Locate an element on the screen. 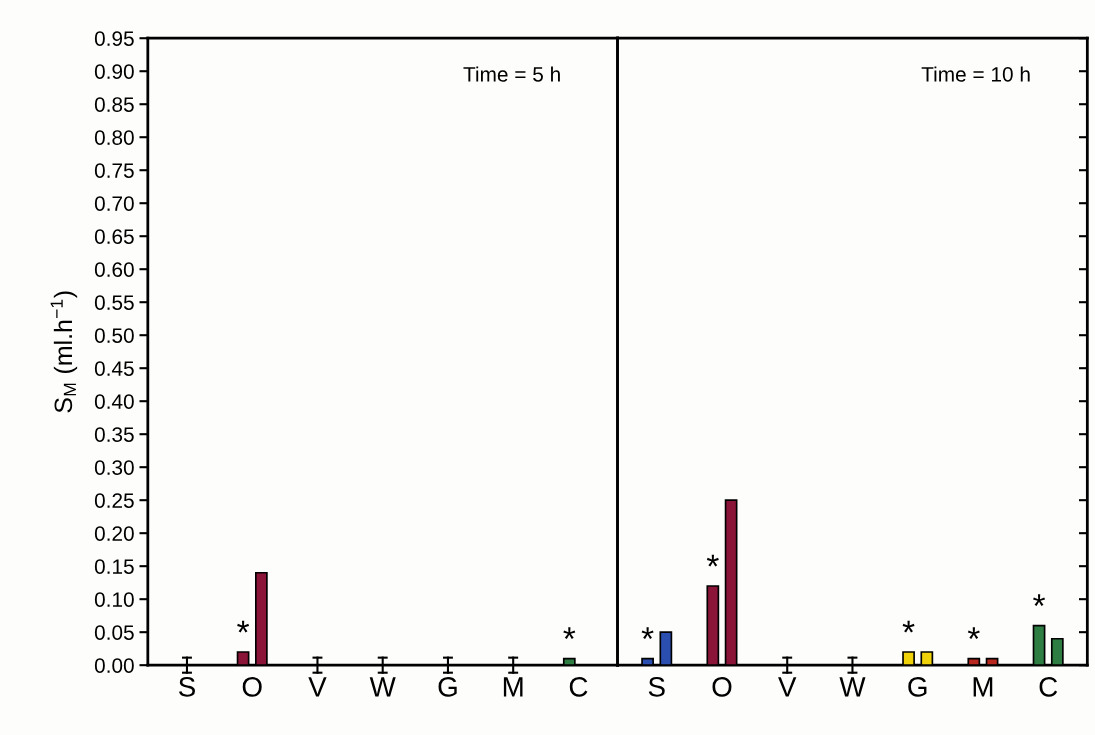 The image size is (1095, 735). annotation: Time = 10 h is located at coordinates (975, 74).